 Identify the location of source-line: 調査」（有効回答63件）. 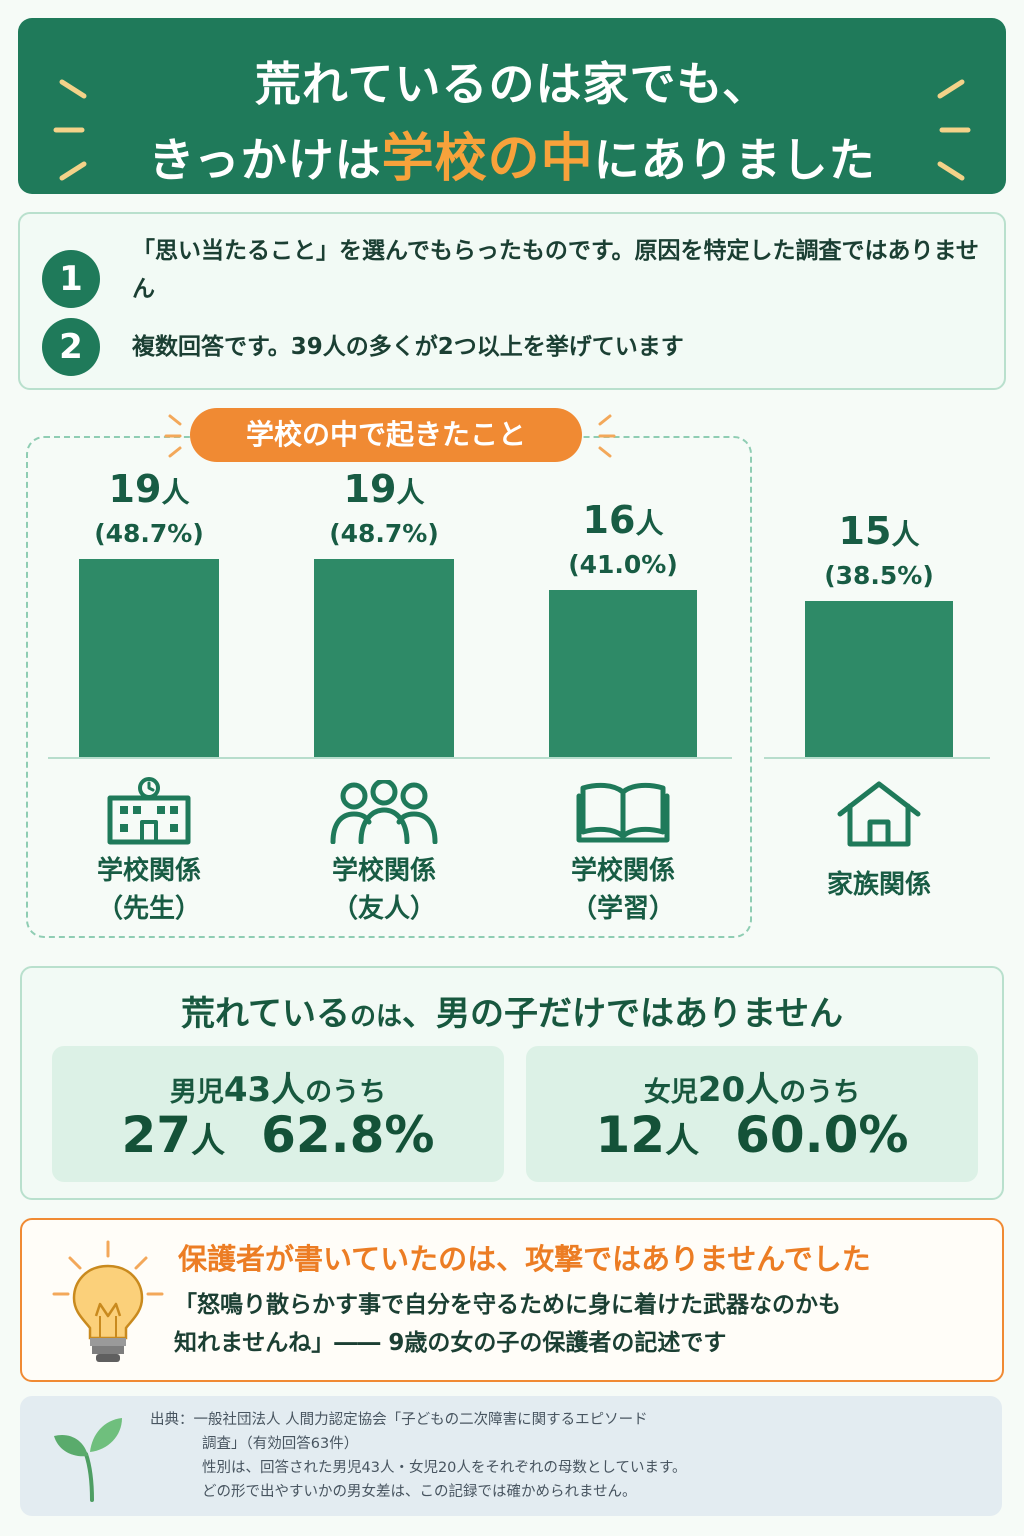
(280, 1444).